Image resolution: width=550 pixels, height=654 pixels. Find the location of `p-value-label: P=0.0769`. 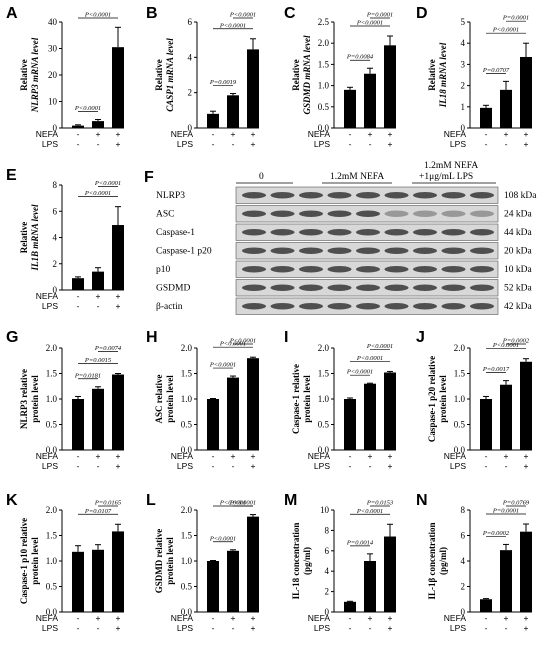

p-value-label: P=0.0769 is located at coordinates (516, 503).